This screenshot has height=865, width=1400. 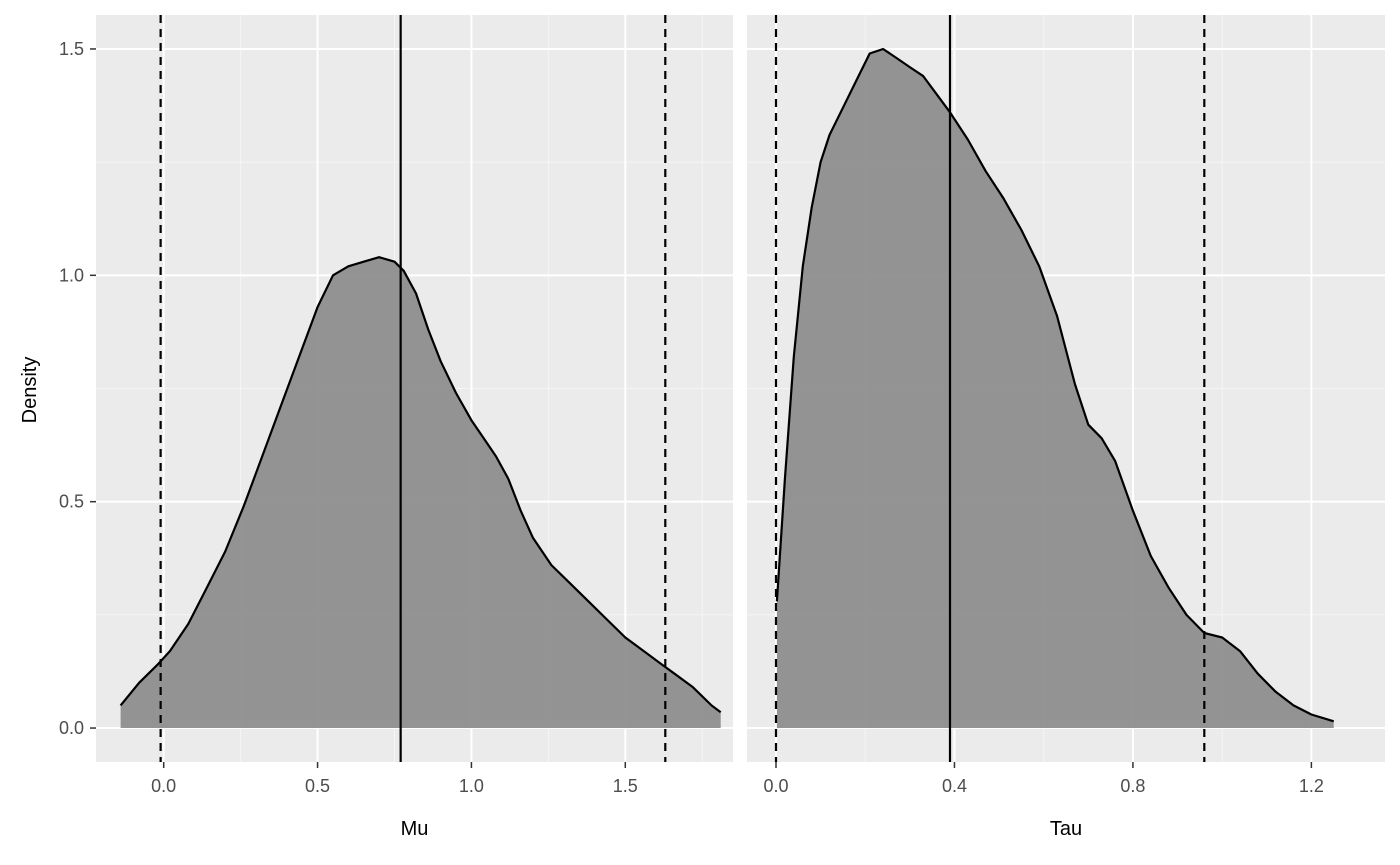 What do you see at coordinates (163, 786) in the screenshot?
I see `mu-x-tick-label: 0.0` at bounding box center [163, 786].